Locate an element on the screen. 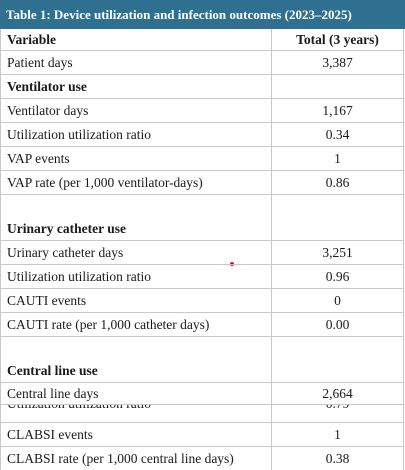  value-cell: 0.00 is located at coordinates (337, 324).